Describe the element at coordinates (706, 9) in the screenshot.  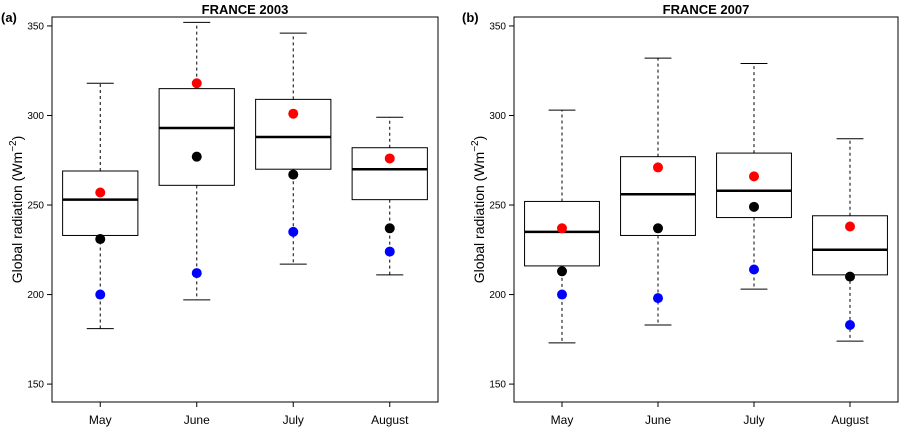
I see `chart-title: FRANCE 2007` at that location.